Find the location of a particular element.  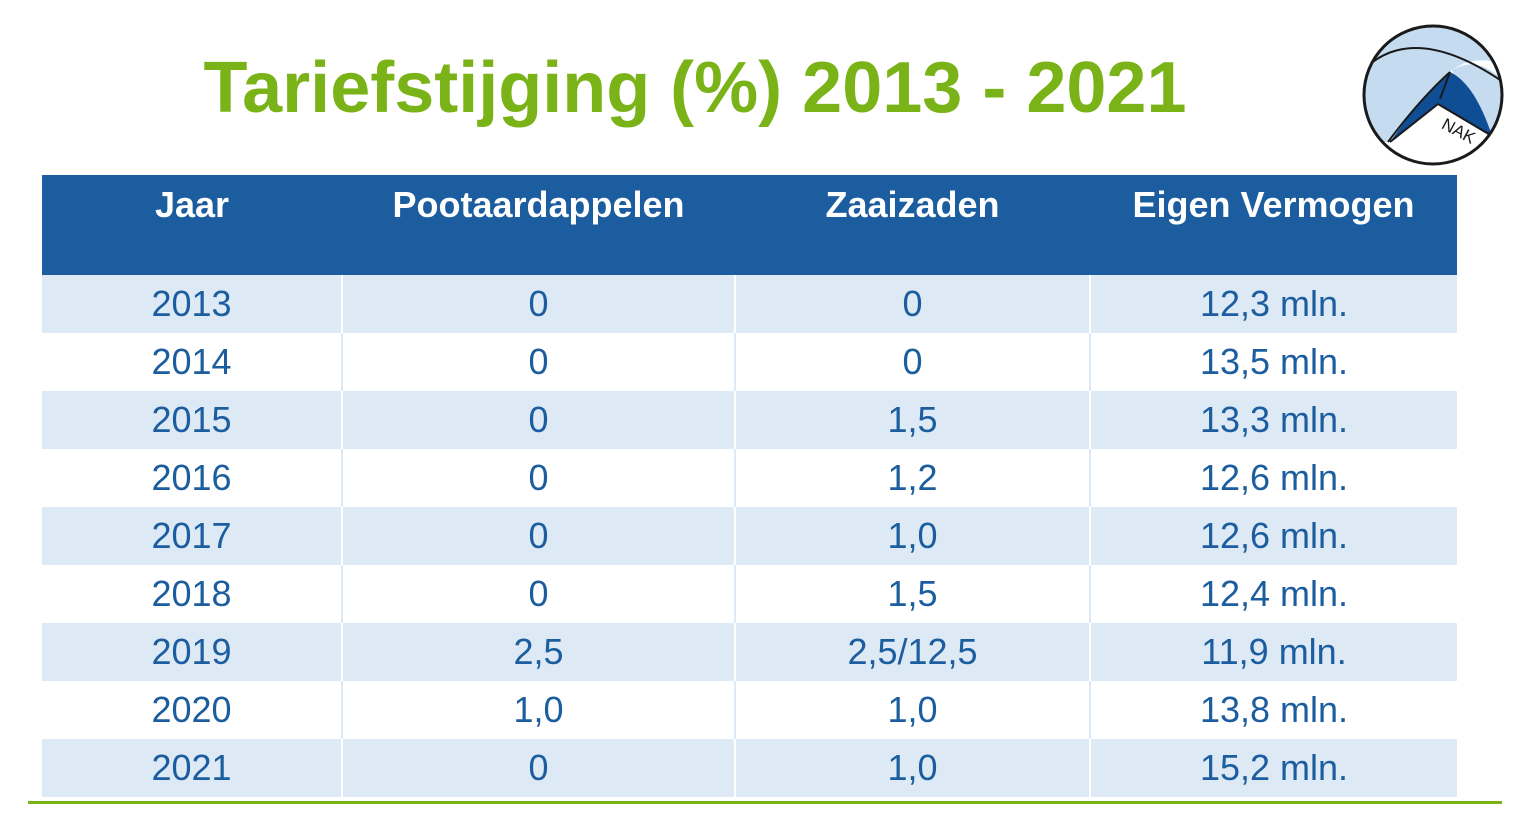

table-row: 2013 0 0 12,3 mln. is located at coordinates (749, 304).